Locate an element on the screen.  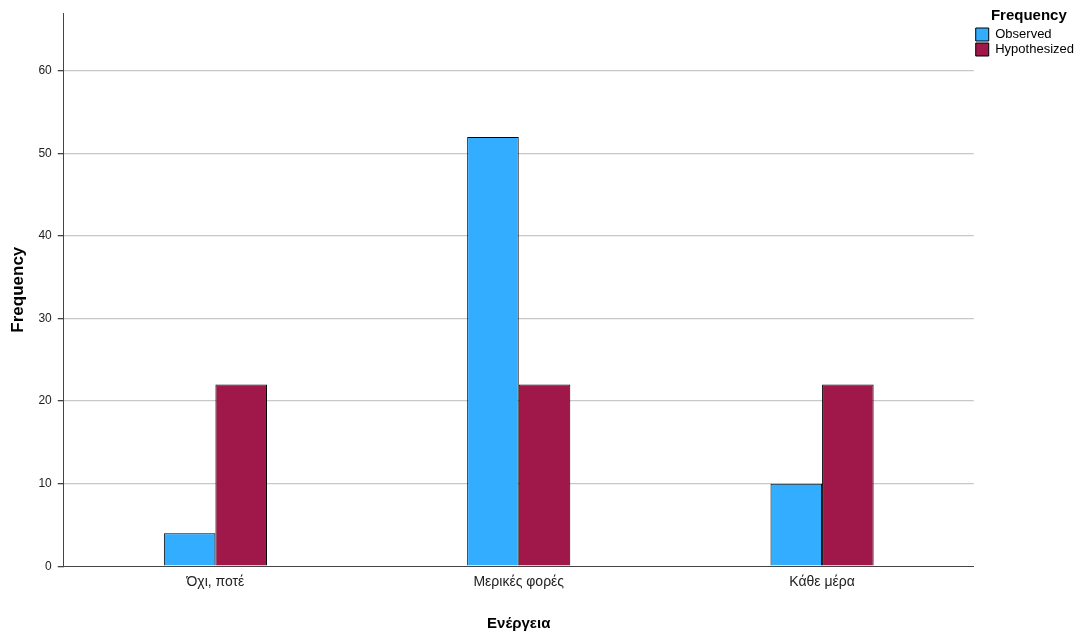
y-tick-label: 0 is located at coordinates (49, 565).